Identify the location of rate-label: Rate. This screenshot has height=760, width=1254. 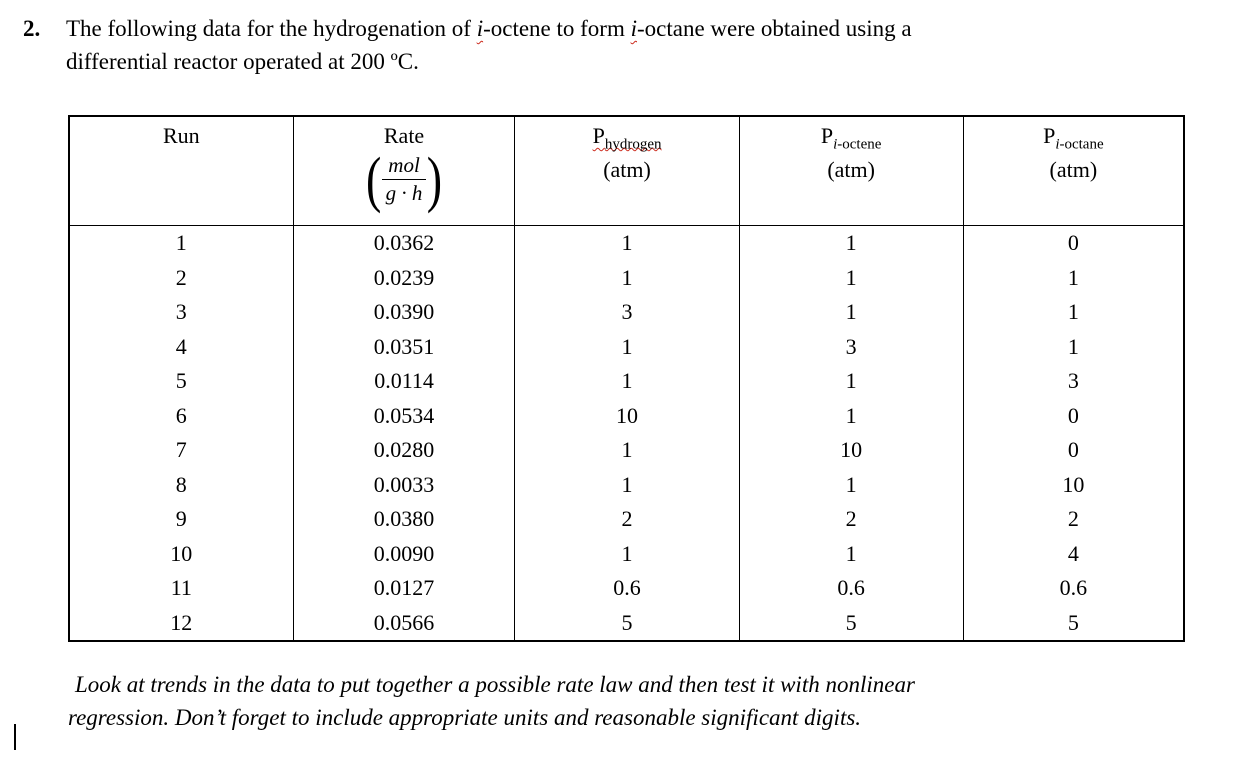
(404, 135).